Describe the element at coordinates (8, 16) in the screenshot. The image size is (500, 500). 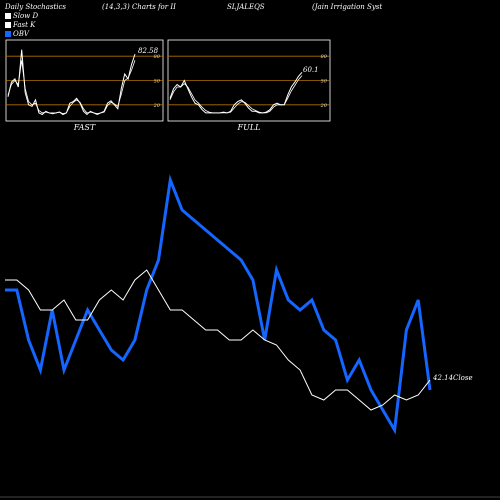
I see `legend-swatch-slow-d` at that location.